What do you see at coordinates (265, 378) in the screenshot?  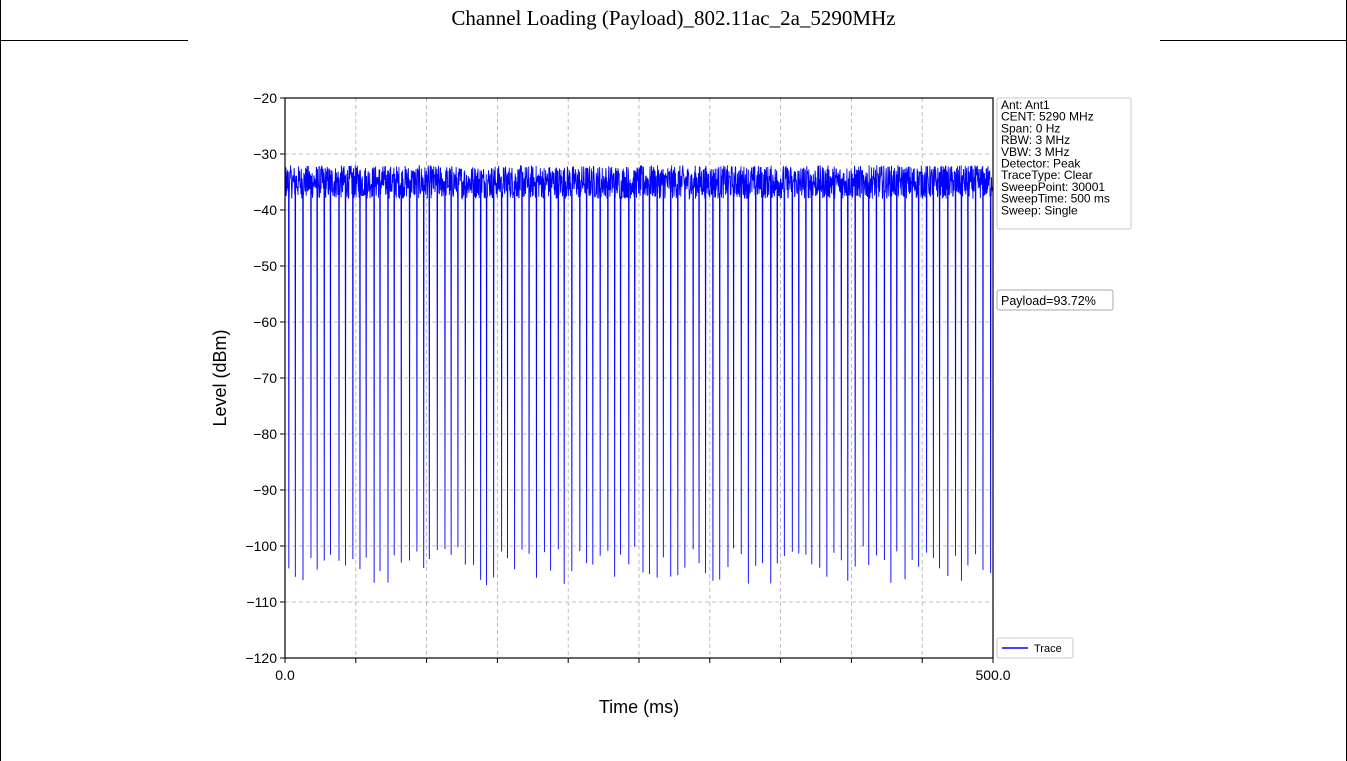 I see `y-tick-label: −70` at bounding box center [265, 378].